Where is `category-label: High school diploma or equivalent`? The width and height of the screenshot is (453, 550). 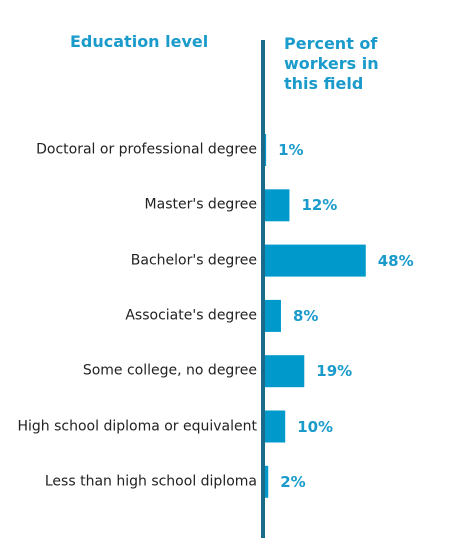 category-label: High school diploma or equivalent is located at coordinates (137, 426).